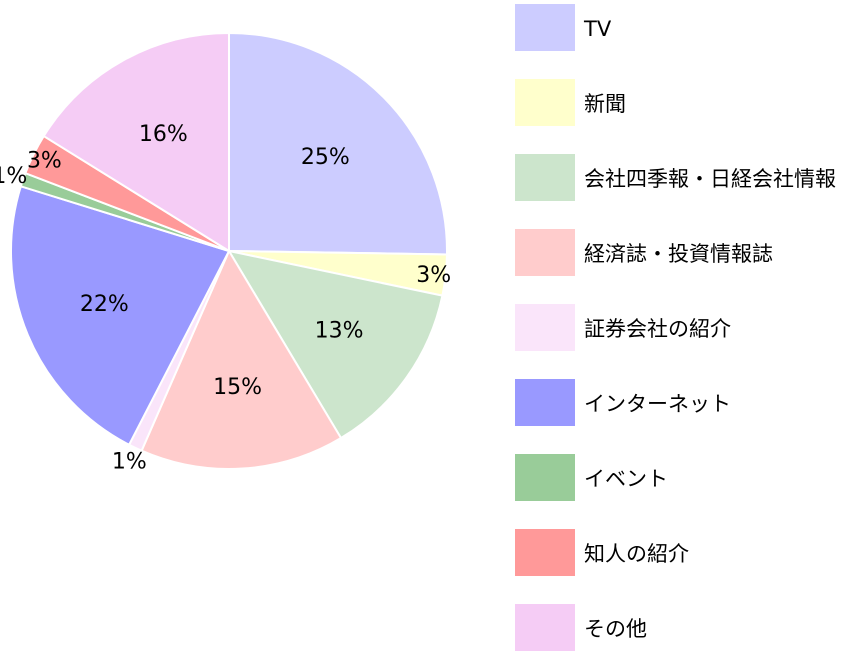 Image resolution: width=865 pixels, height=655 pixels. I want to click on slice-percent-label: 16%, so click(163, 134).